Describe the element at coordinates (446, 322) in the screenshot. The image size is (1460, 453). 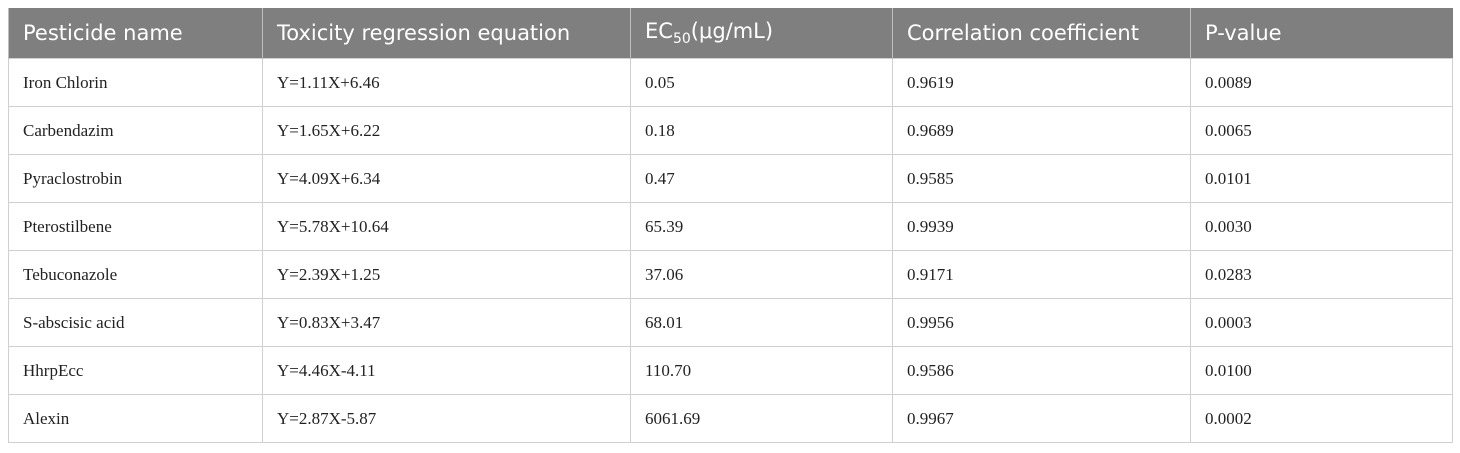
I see `table-cell: Y=0.83X+3.47` at that location.